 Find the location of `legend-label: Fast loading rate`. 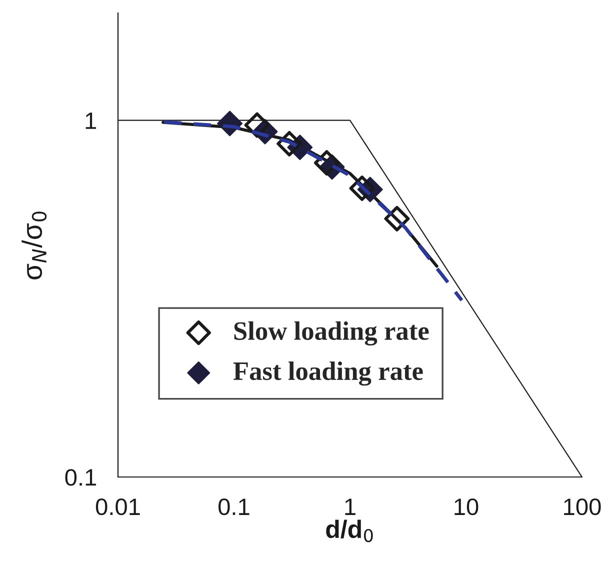

legend-label: Fast loading rate is located at coordinates (328, 374).